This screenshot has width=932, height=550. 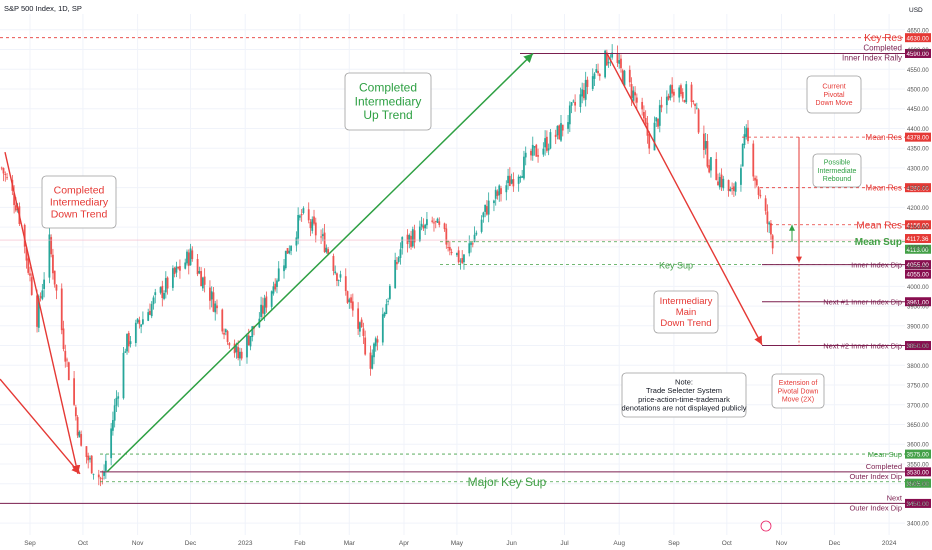 I want to click on completed-down-annotation-line: Intermediary, so click(x=79, y=202).